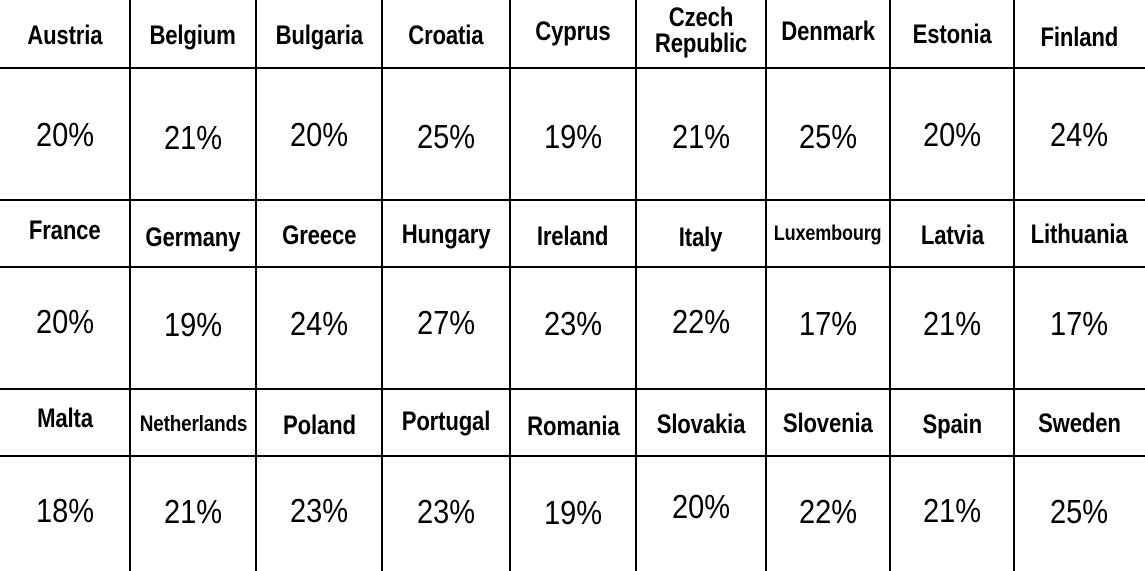  I want to click on country-cell: Austria, so click(65, 36).